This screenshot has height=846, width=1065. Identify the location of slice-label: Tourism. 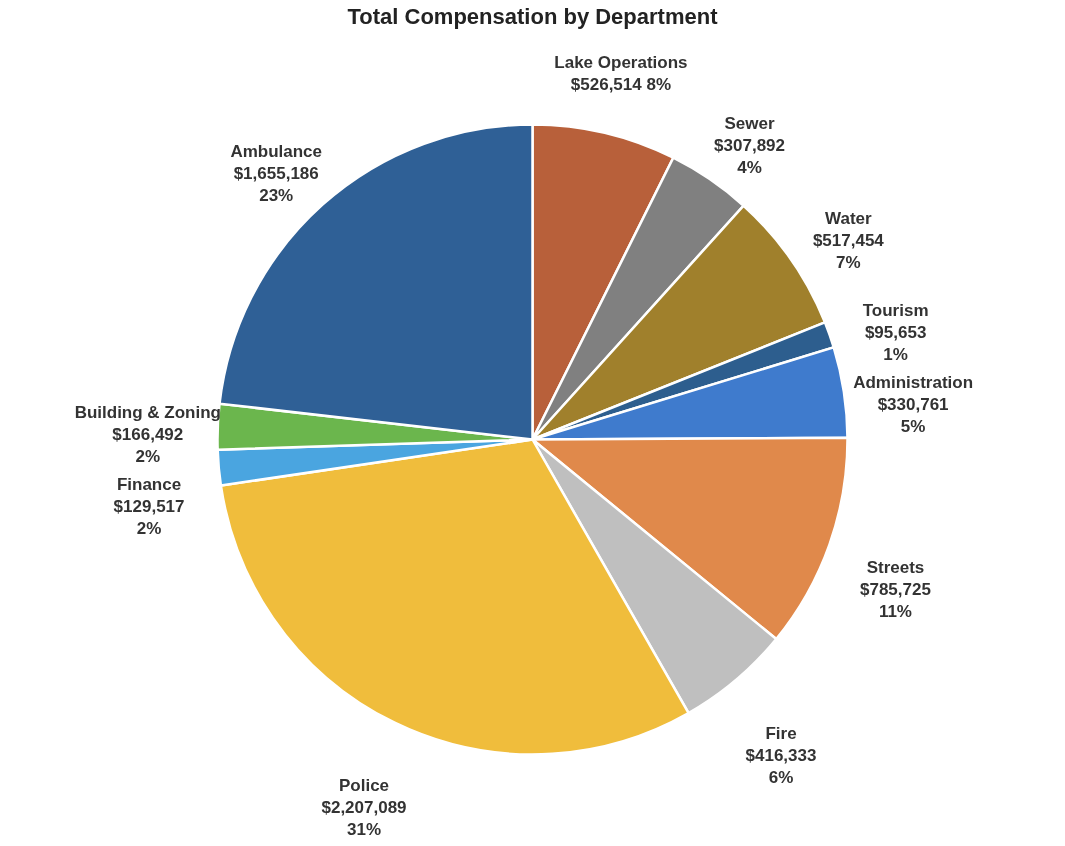
(895, 310).